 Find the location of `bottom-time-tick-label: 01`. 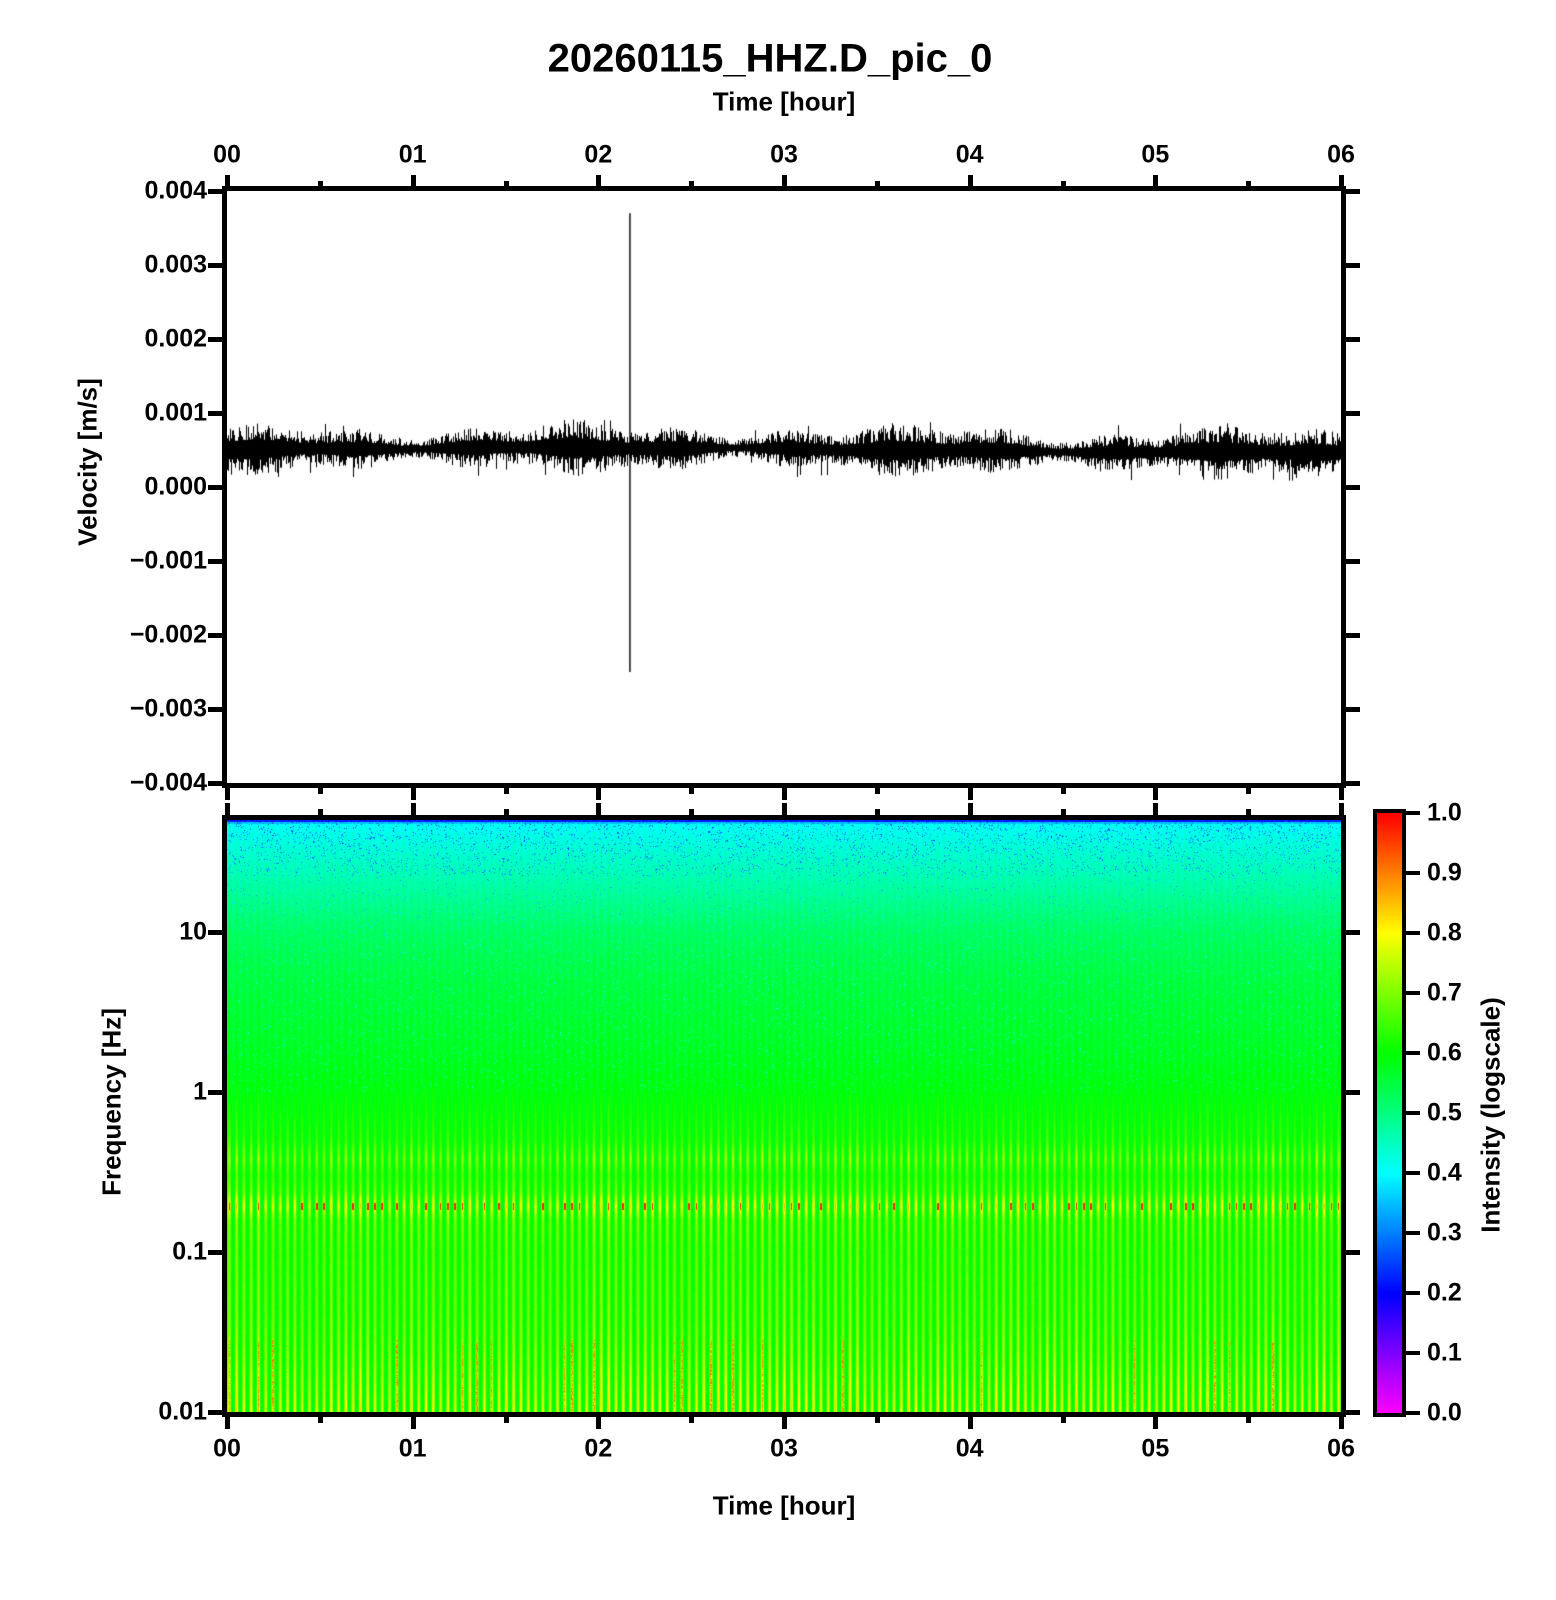

bottom-time-tick-label: 01 is located at coordinates (412, 1448).